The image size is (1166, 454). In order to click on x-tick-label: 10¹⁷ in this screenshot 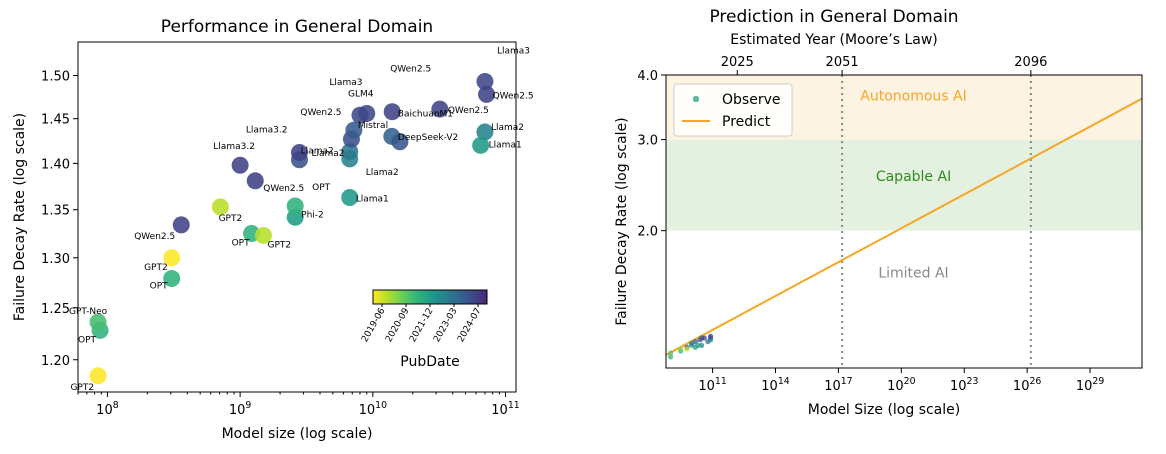, I will do `click(838, 385)`.